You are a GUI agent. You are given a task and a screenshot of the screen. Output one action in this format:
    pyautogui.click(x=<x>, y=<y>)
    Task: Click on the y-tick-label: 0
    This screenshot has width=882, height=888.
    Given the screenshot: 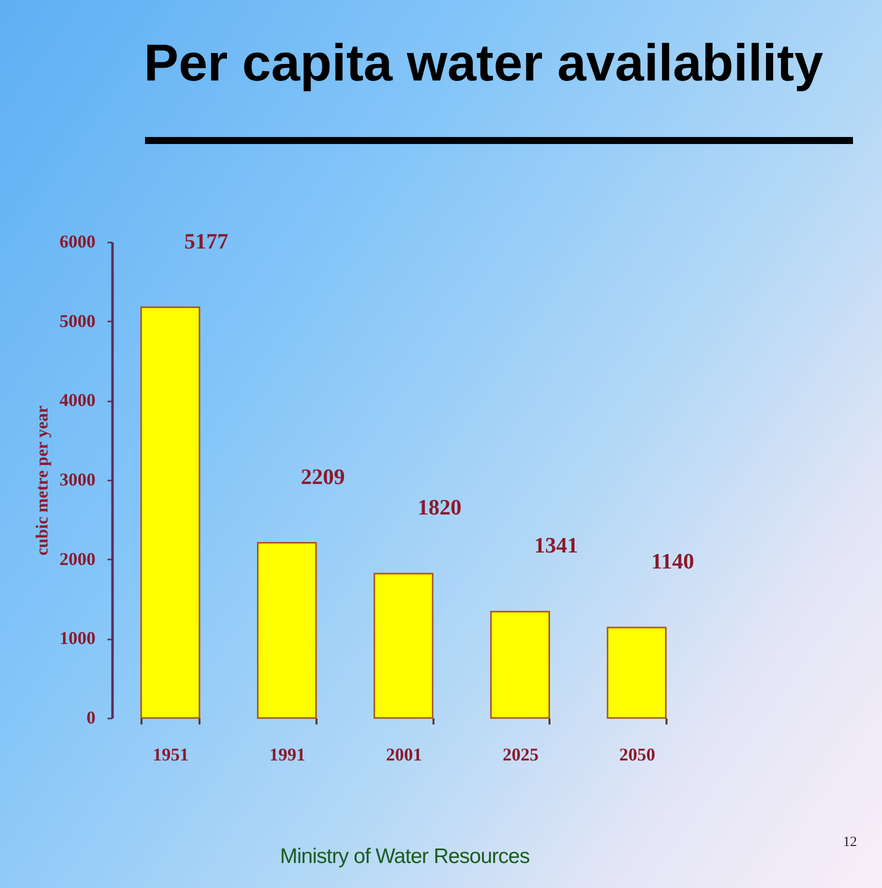 What is the action you would take?
    pyautogui.click(x=91, y=718)
    